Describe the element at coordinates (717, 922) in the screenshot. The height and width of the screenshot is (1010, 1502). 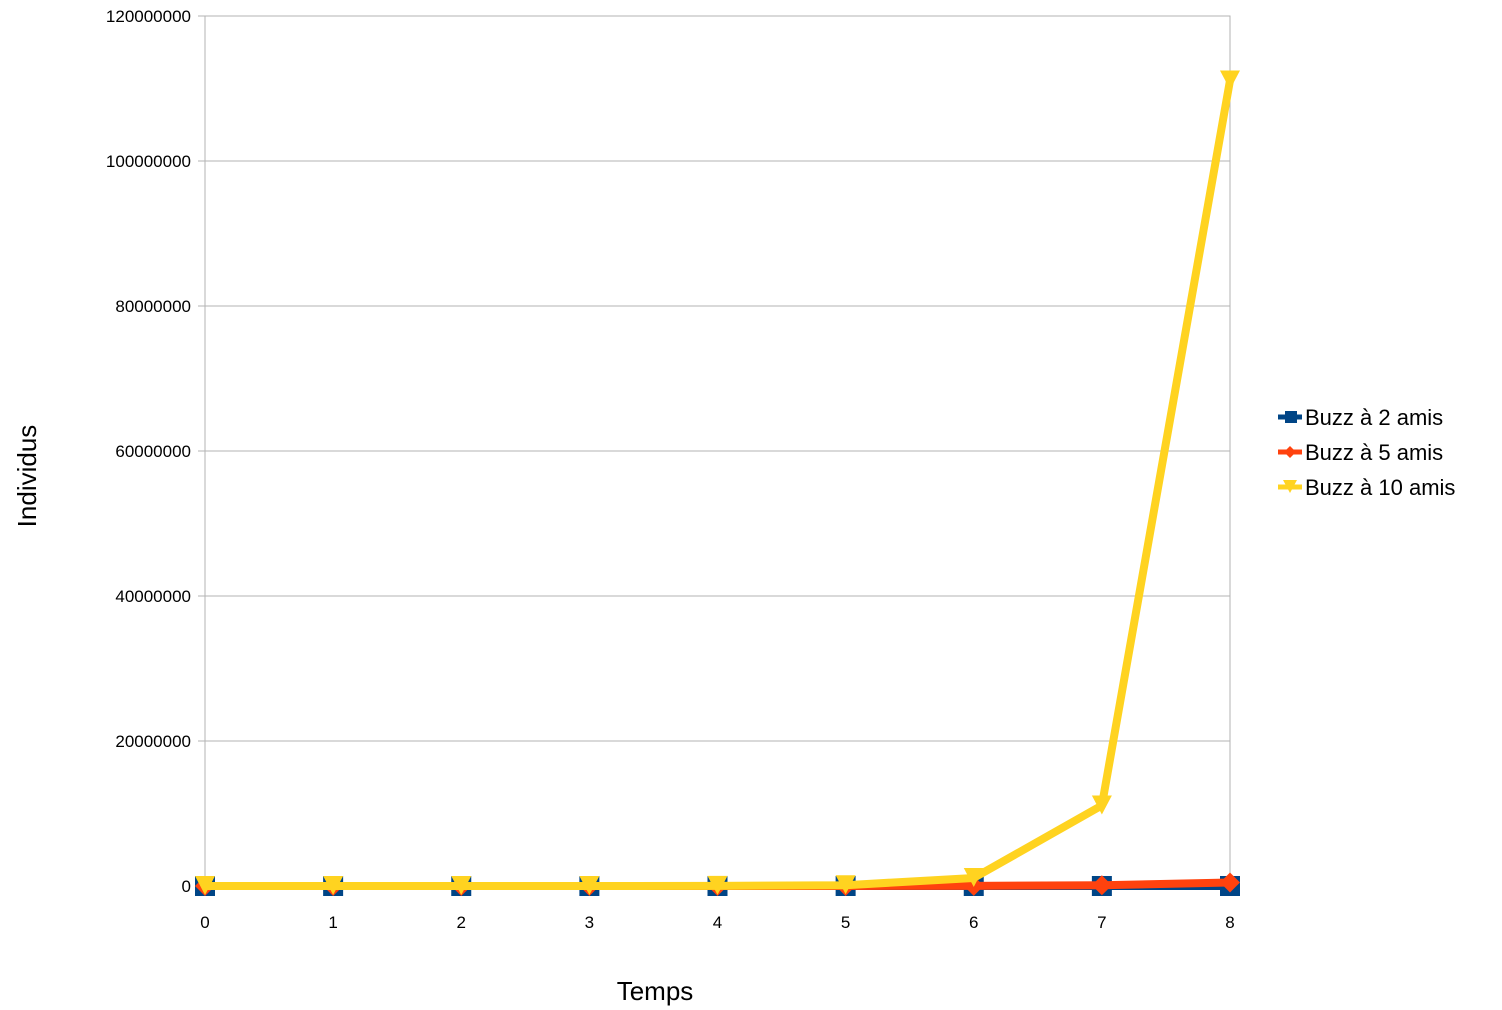
I see `x-tick-label: 4` at that location.